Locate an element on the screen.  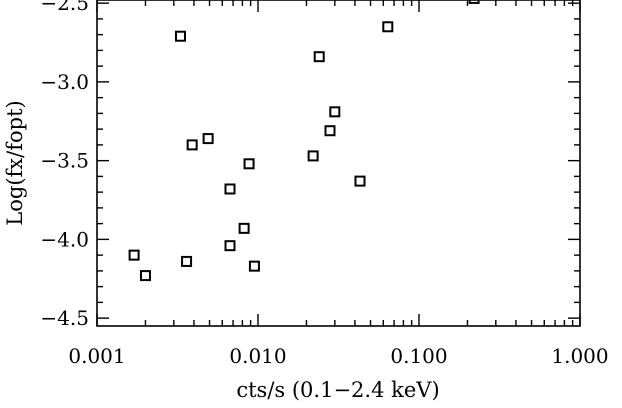
y-tick-label: −4.0 is located at coordinates (64, 239).